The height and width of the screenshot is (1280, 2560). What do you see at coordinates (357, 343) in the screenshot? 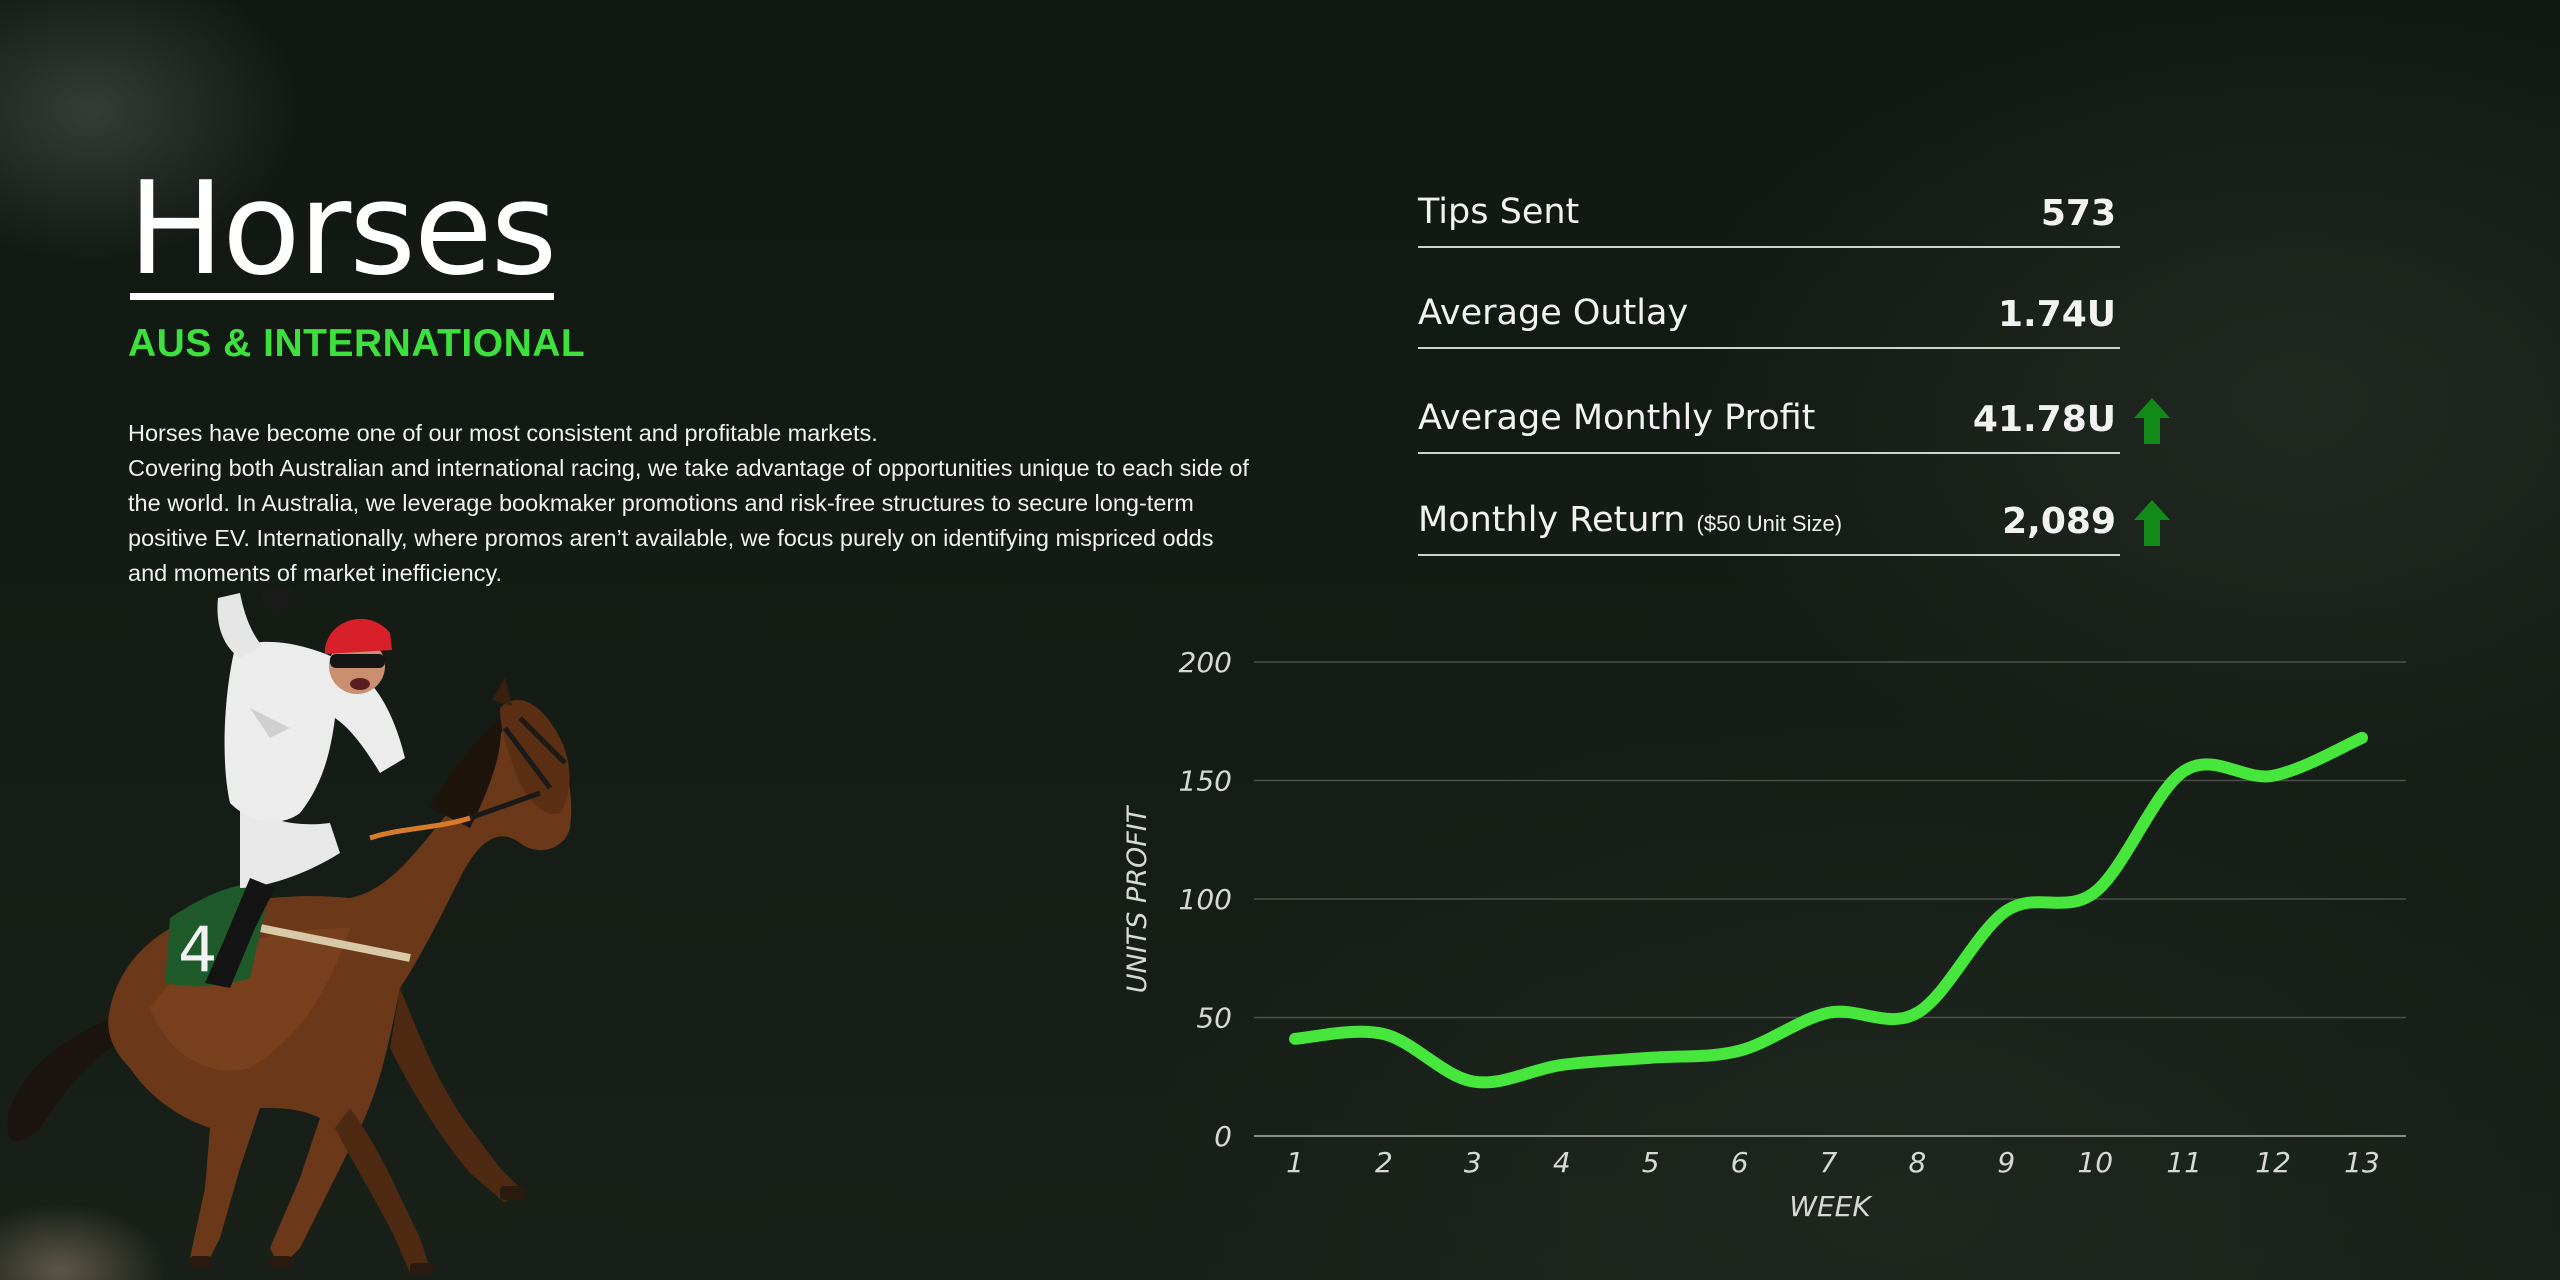
I see `page-subtitle: AUS & INTERNATIONAL` at bounding box center [357, 343].